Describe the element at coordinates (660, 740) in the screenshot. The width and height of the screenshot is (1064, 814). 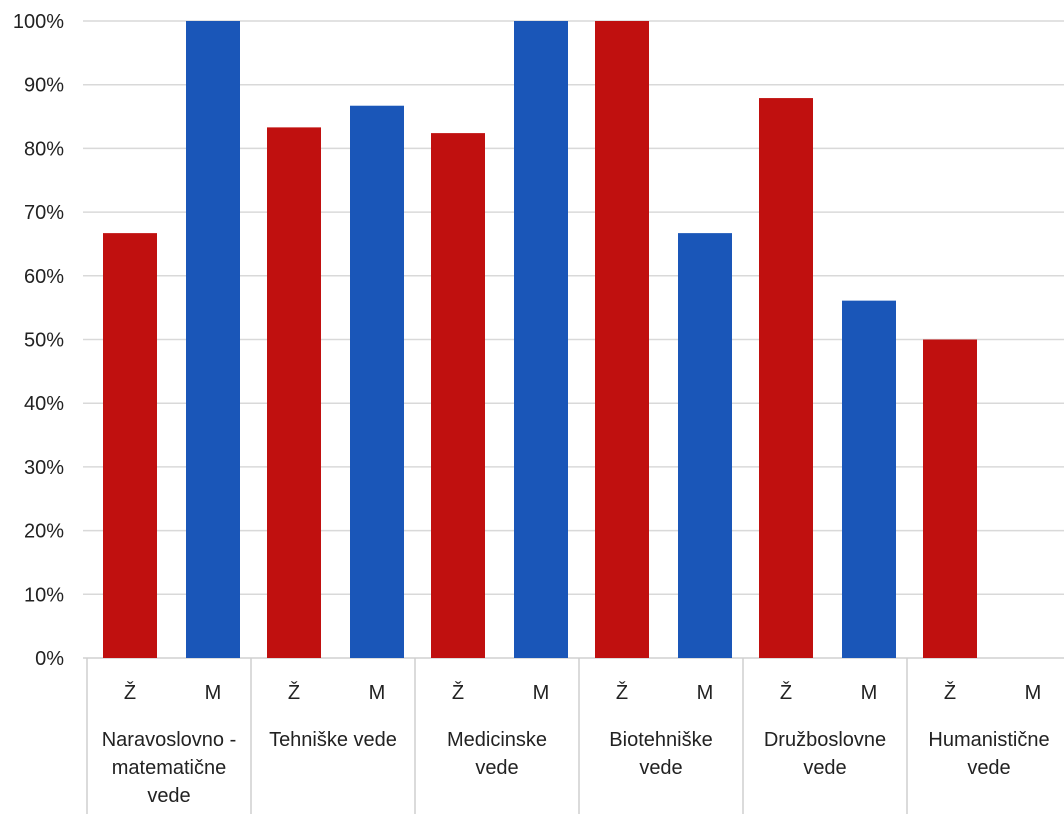
I see `category-label: Biotehniške` at that location.